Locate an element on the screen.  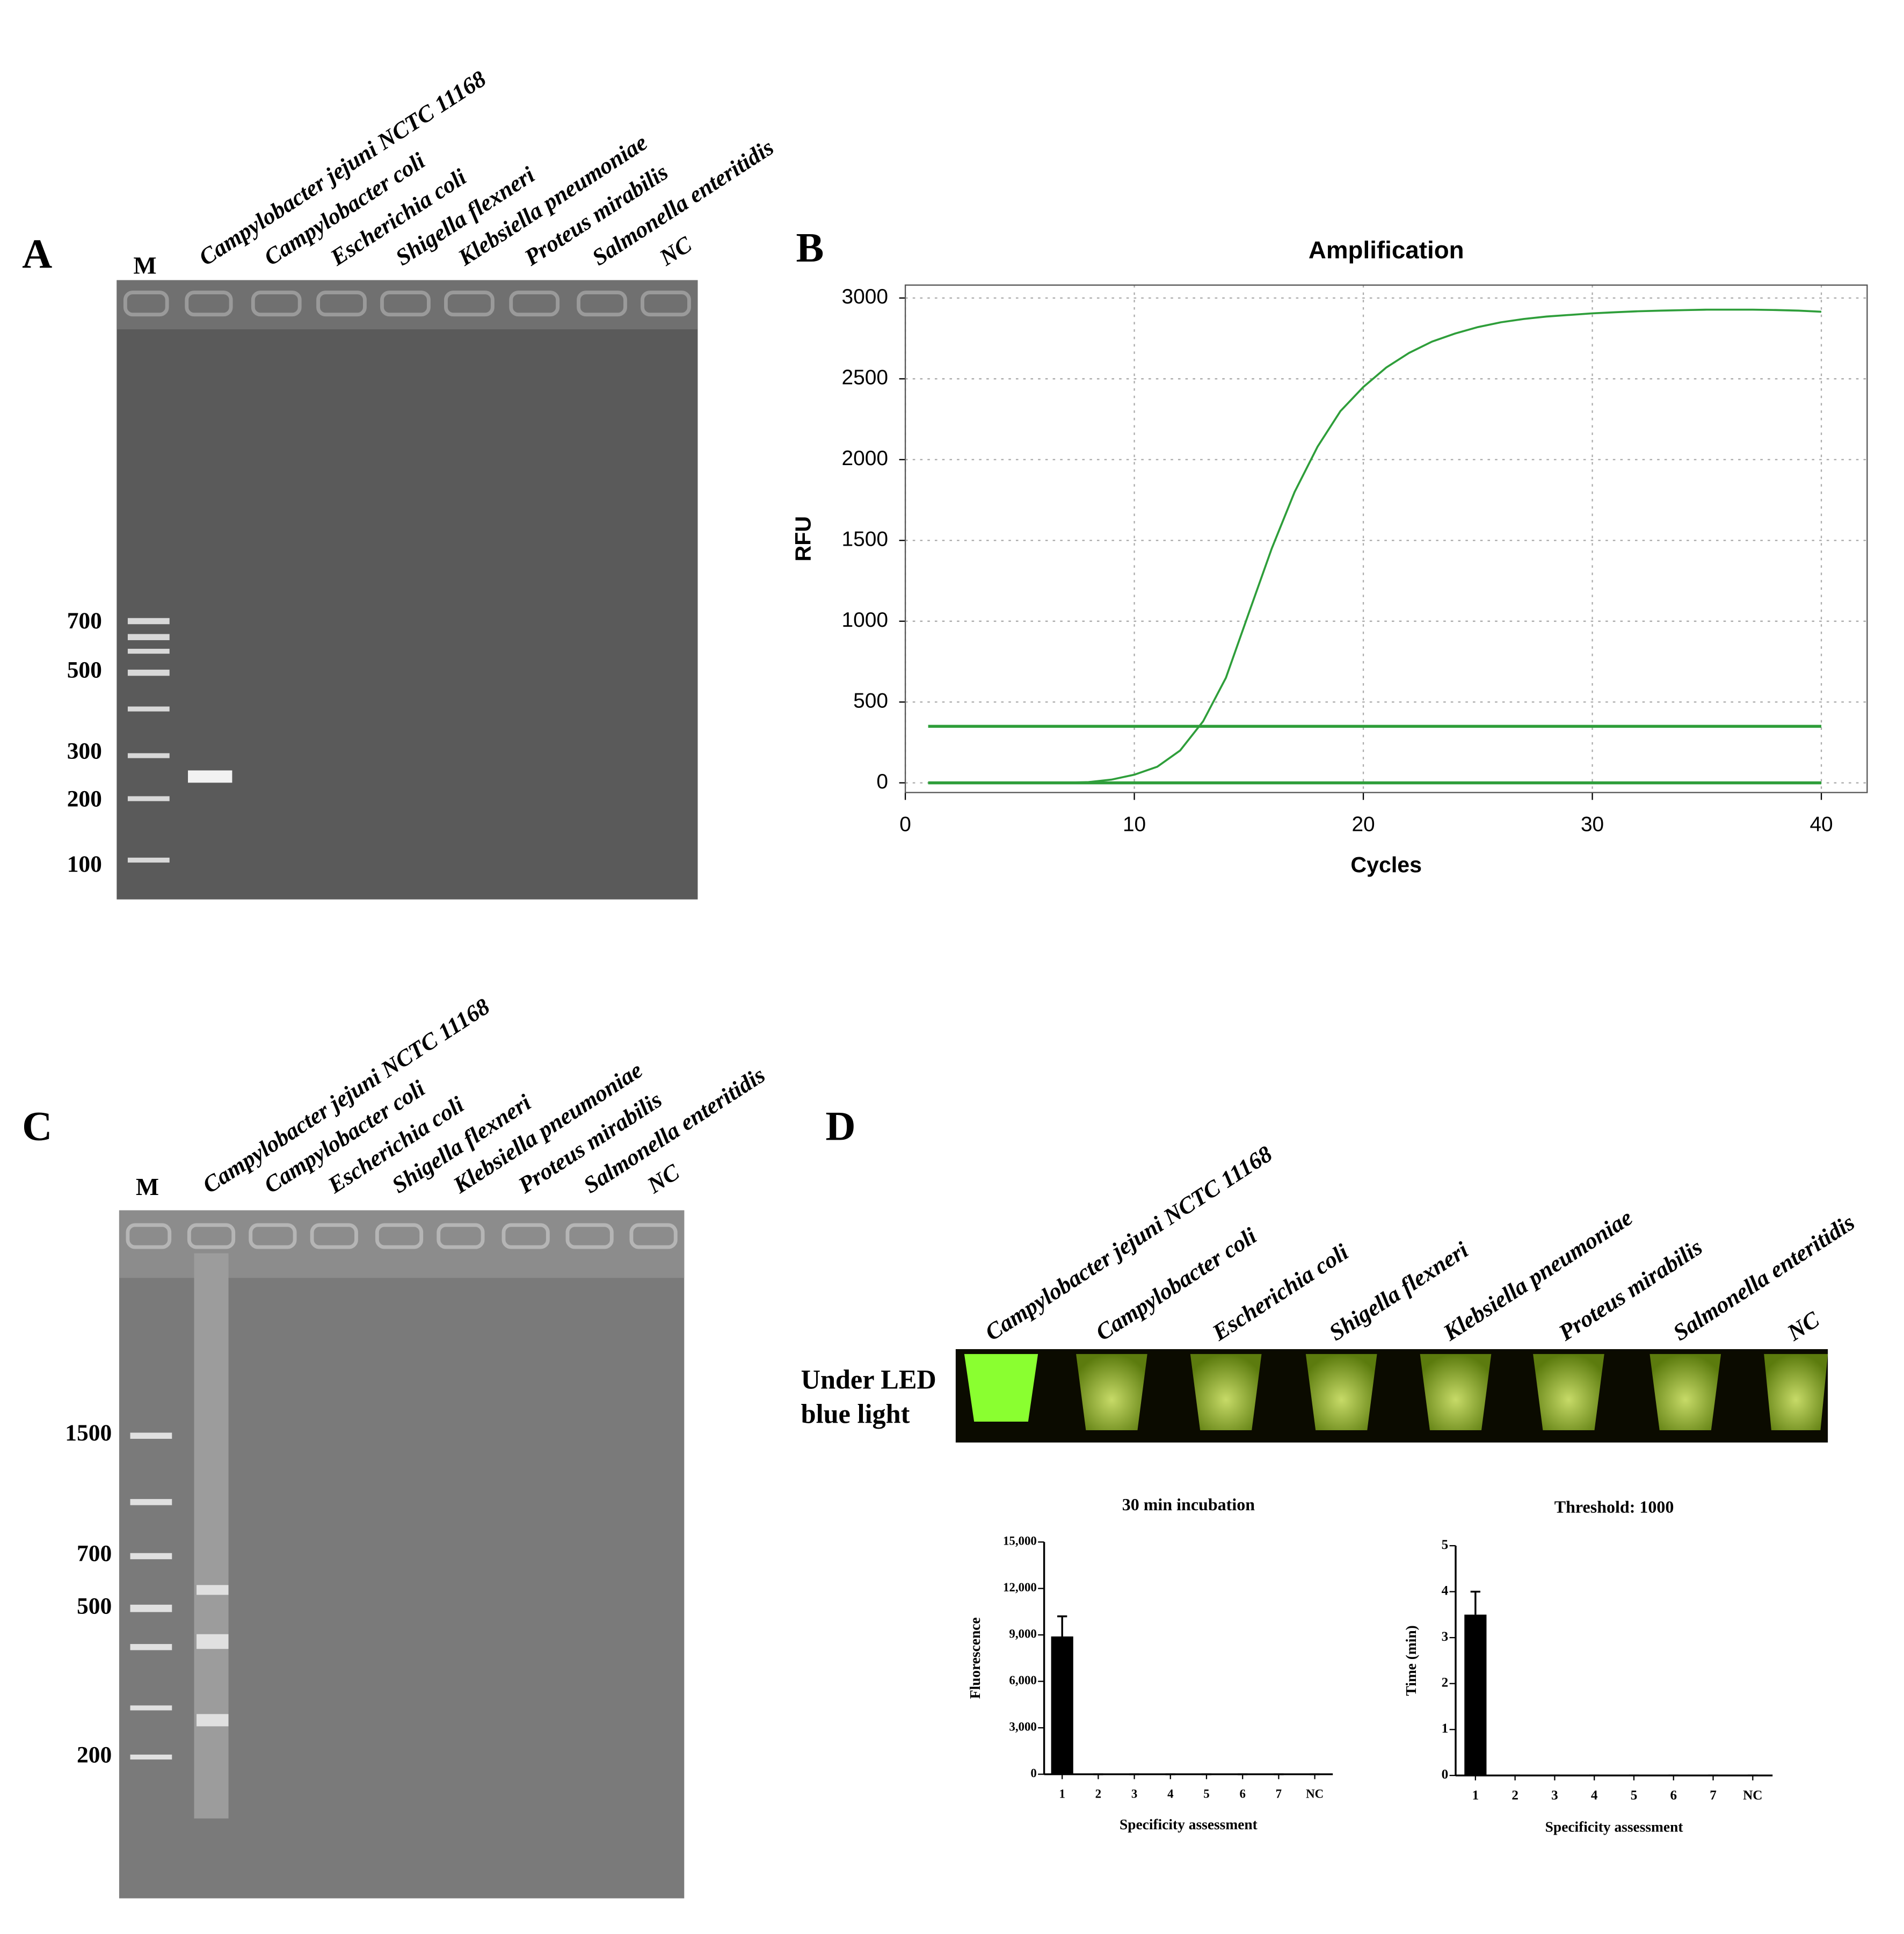
led-caption: blue light is located at coordinates (856, 1414).